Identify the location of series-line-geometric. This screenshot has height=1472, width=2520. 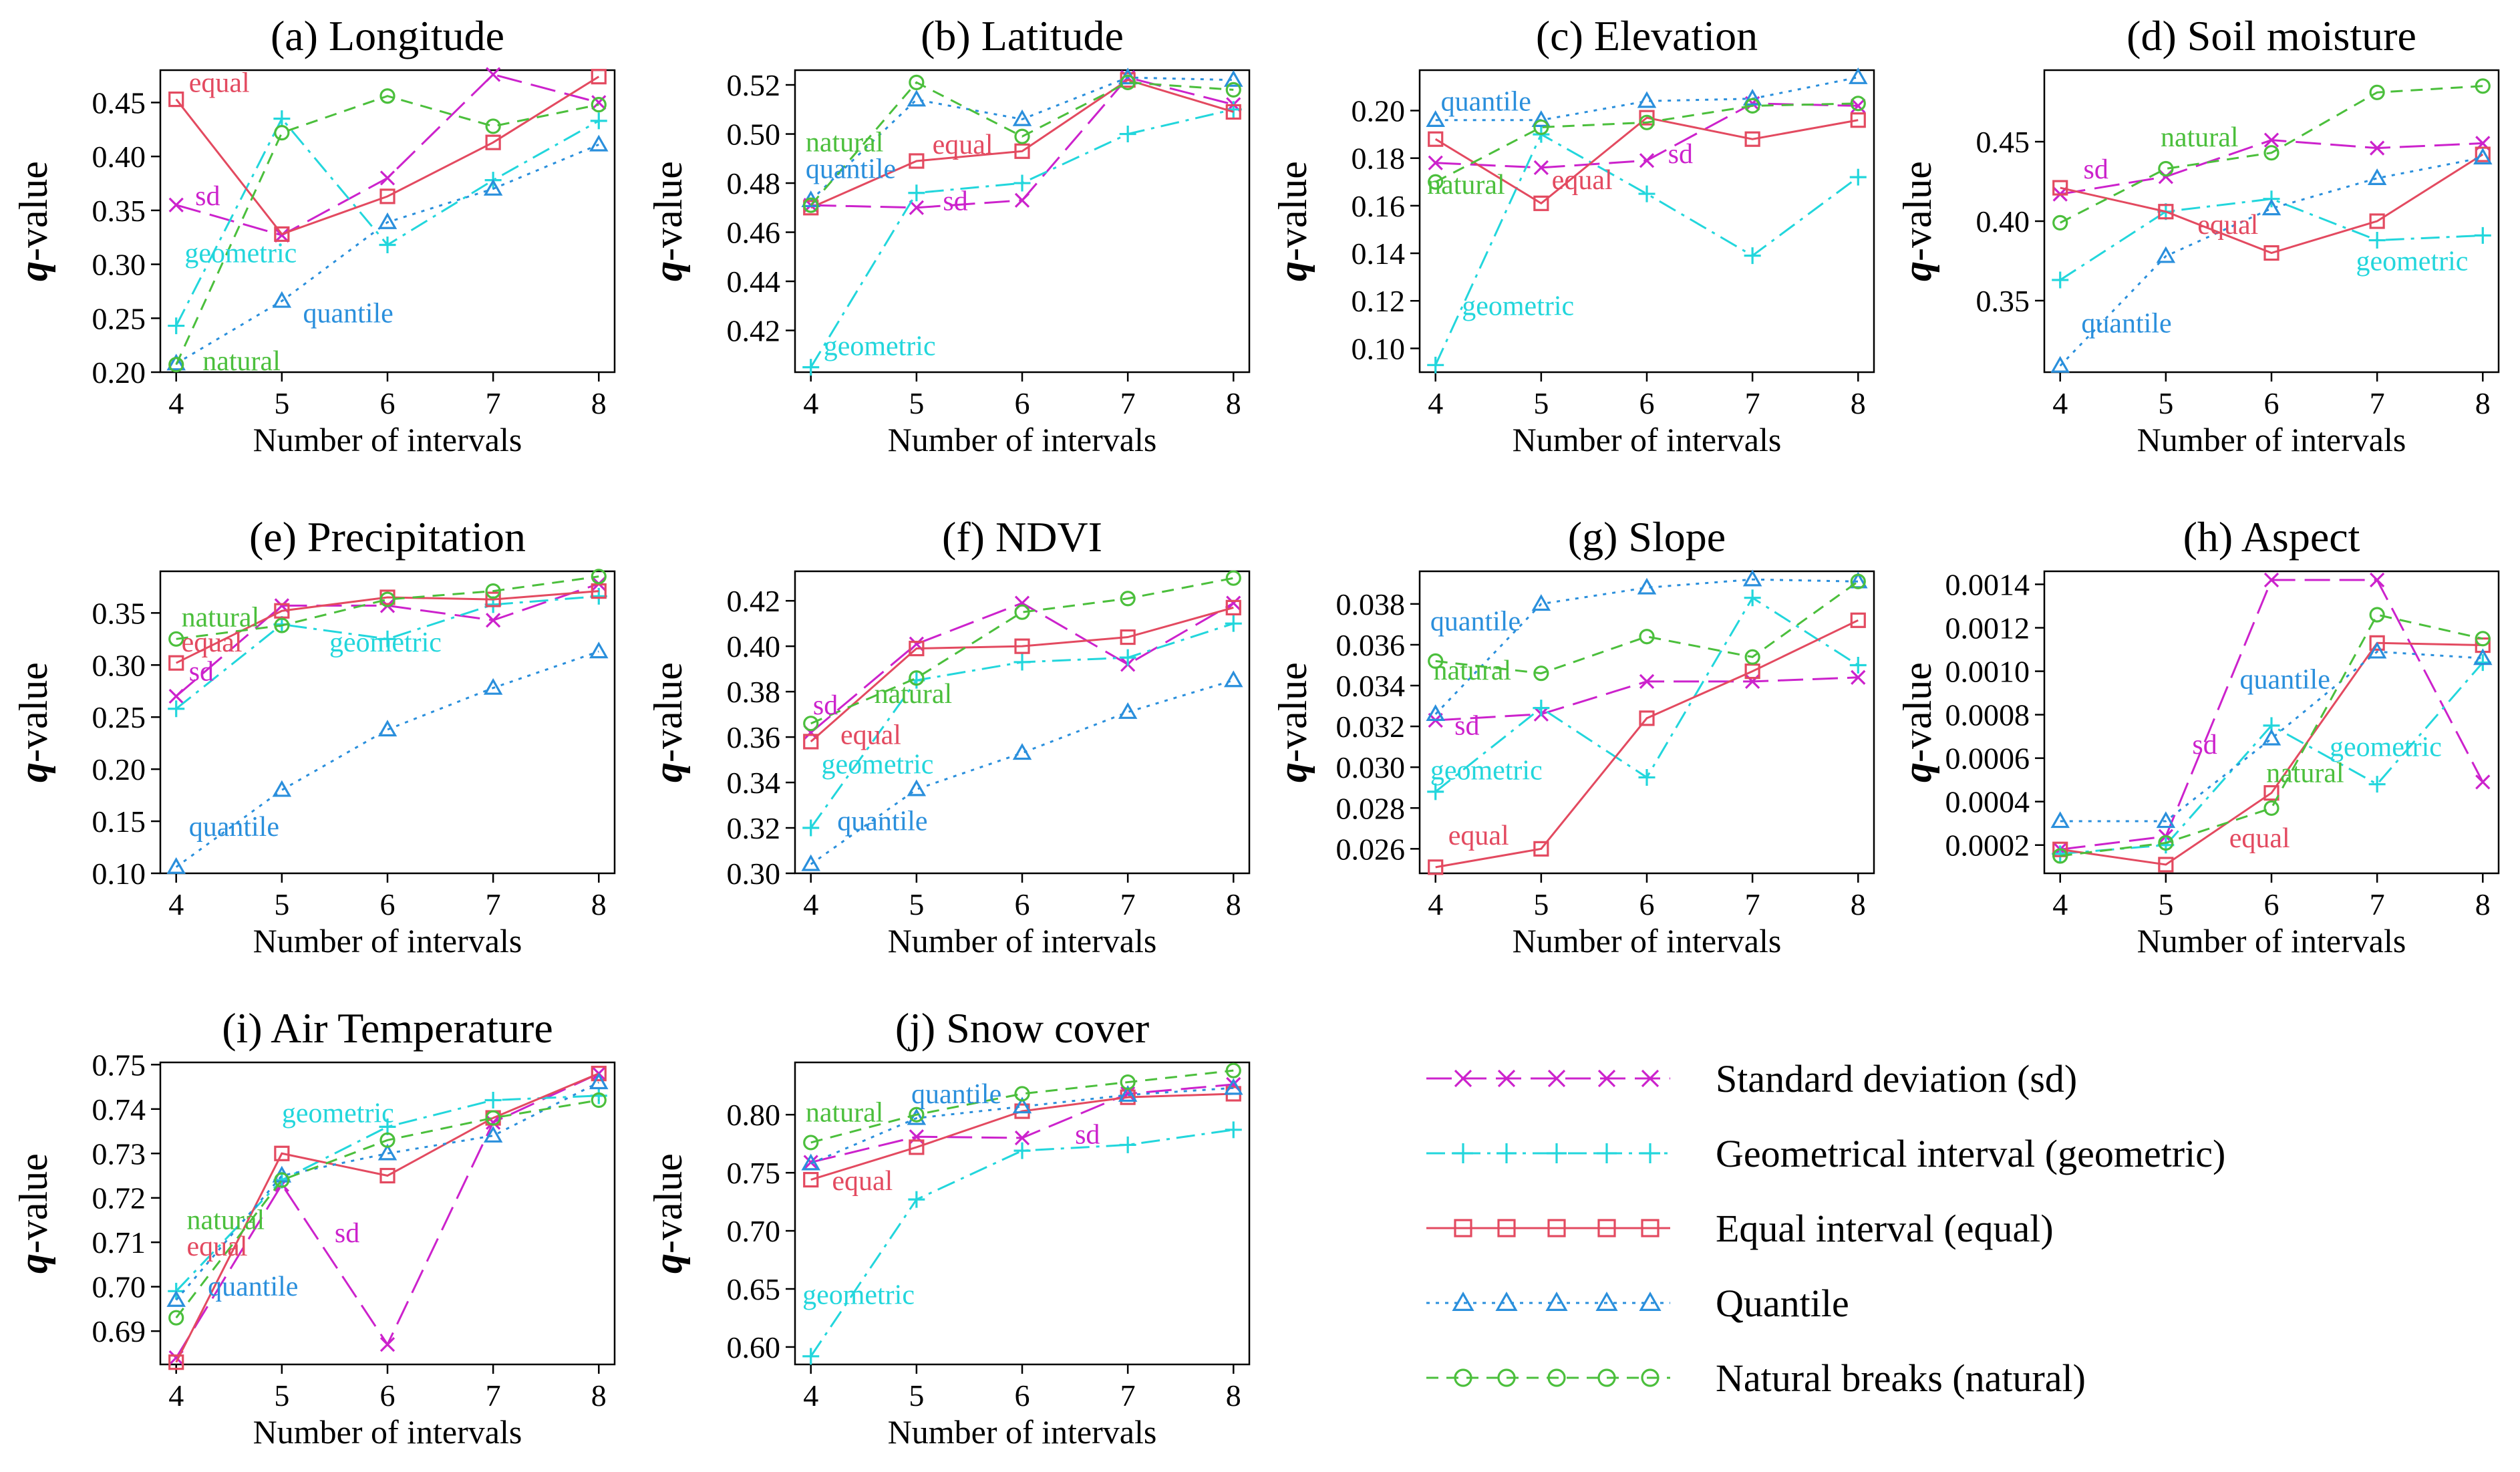
(1646, 248).